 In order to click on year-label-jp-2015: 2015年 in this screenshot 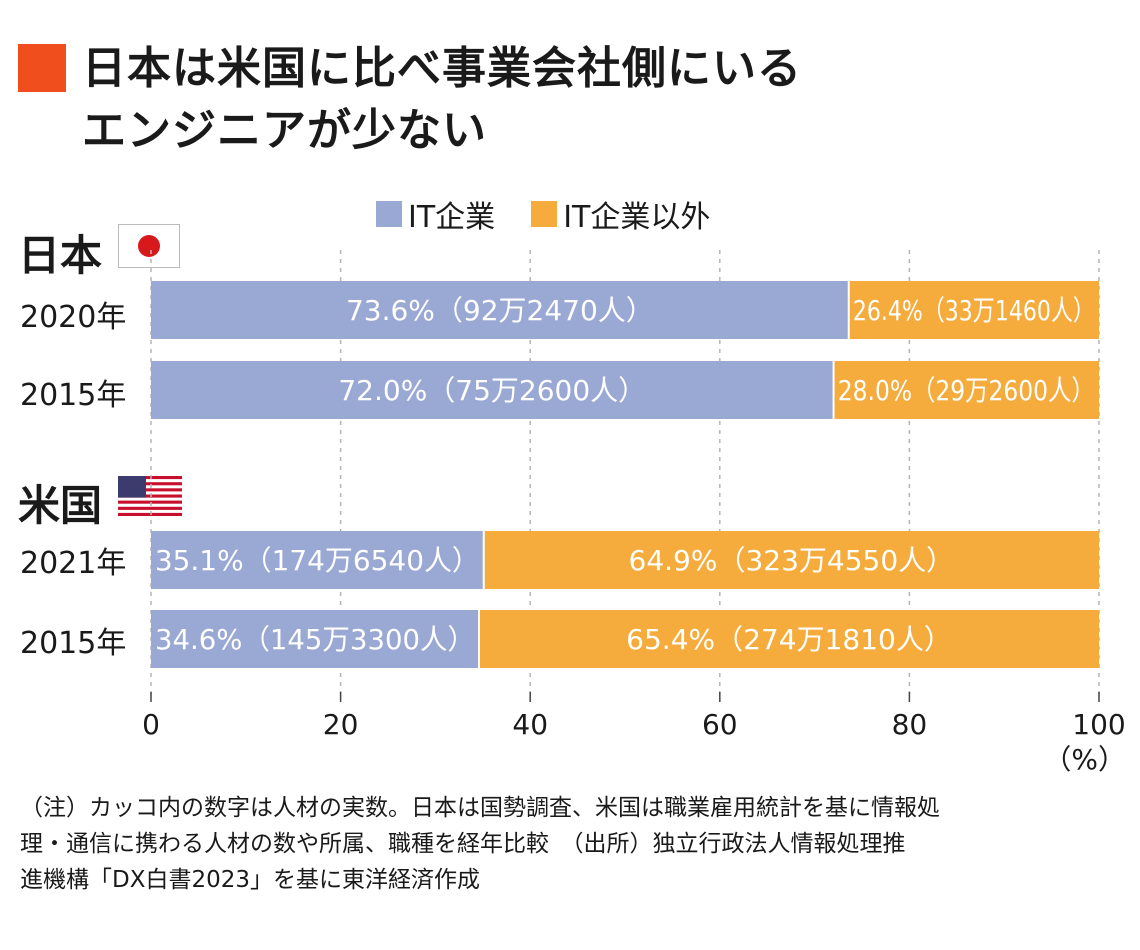, I will do `click(73, 395)`.